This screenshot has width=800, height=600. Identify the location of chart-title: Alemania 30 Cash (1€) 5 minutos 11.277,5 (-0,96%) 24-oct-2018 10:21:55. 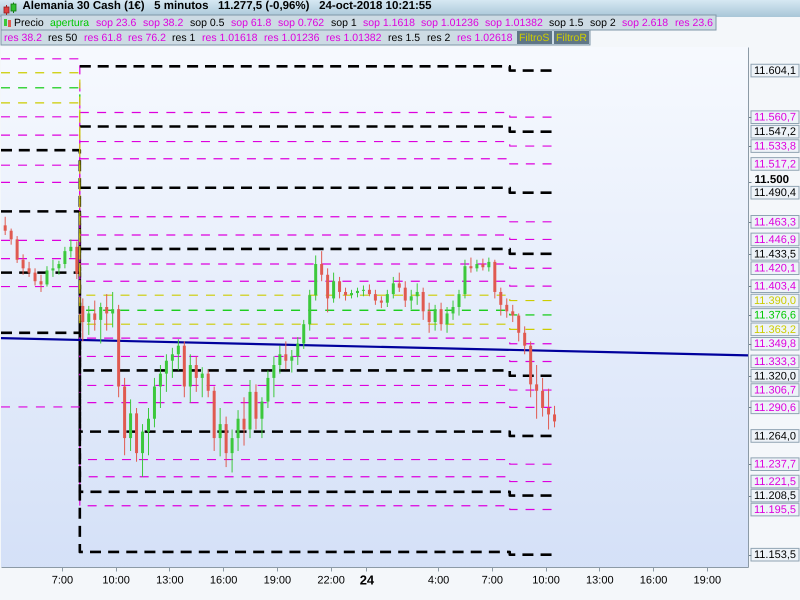
(227, 6).